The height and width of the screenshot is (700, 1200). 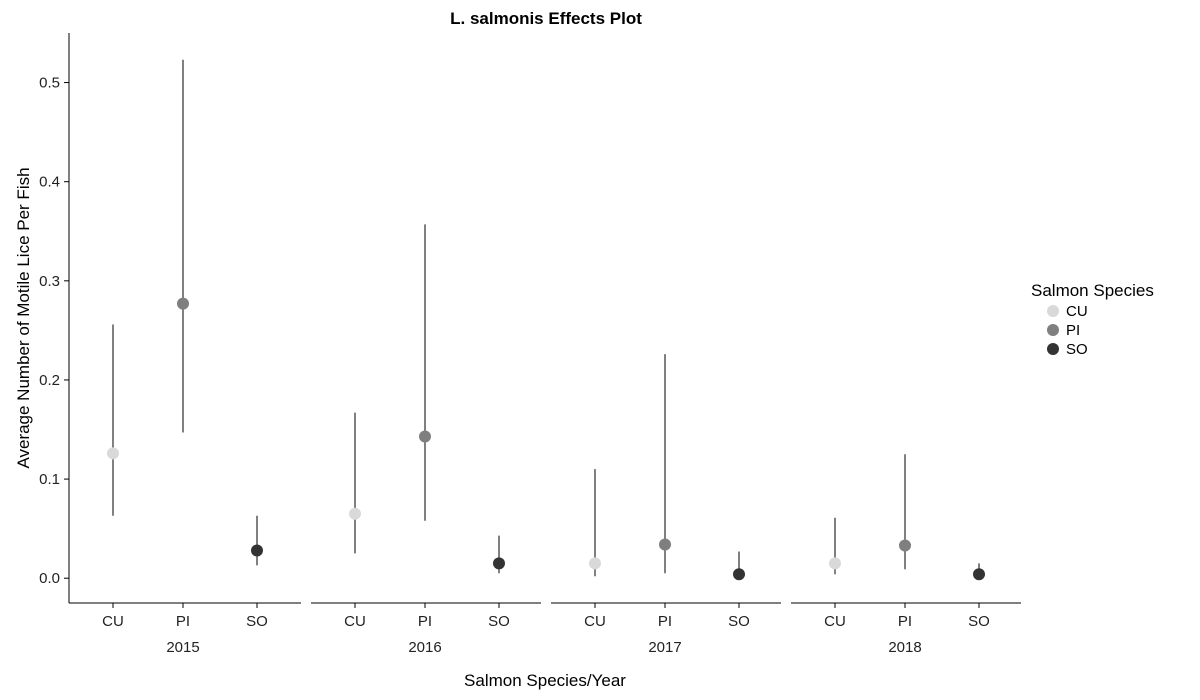 What do you see at coordinates (113, 453) in the screenshot?
I see `point-2015-CU` at bounding box center [113, 453].